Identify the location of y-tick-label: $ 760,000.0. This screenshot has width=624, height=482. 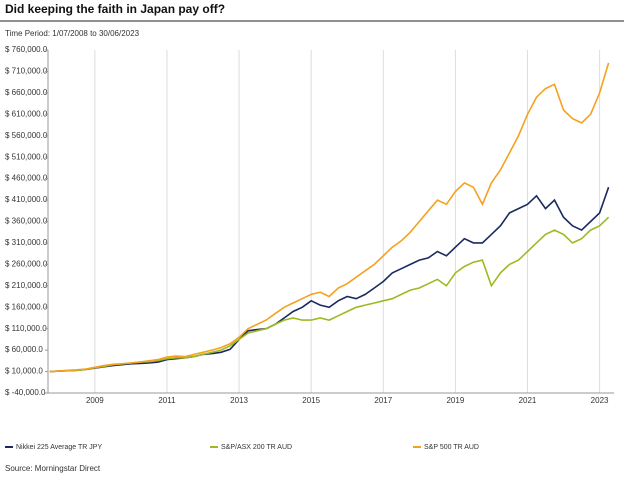
(26, 49).